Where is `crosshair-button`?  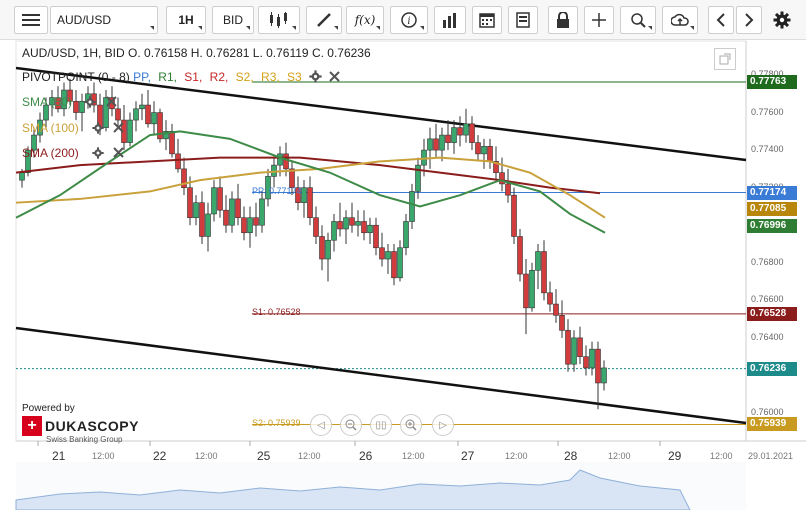
crosshair-button is located at coordinates (599, 20).